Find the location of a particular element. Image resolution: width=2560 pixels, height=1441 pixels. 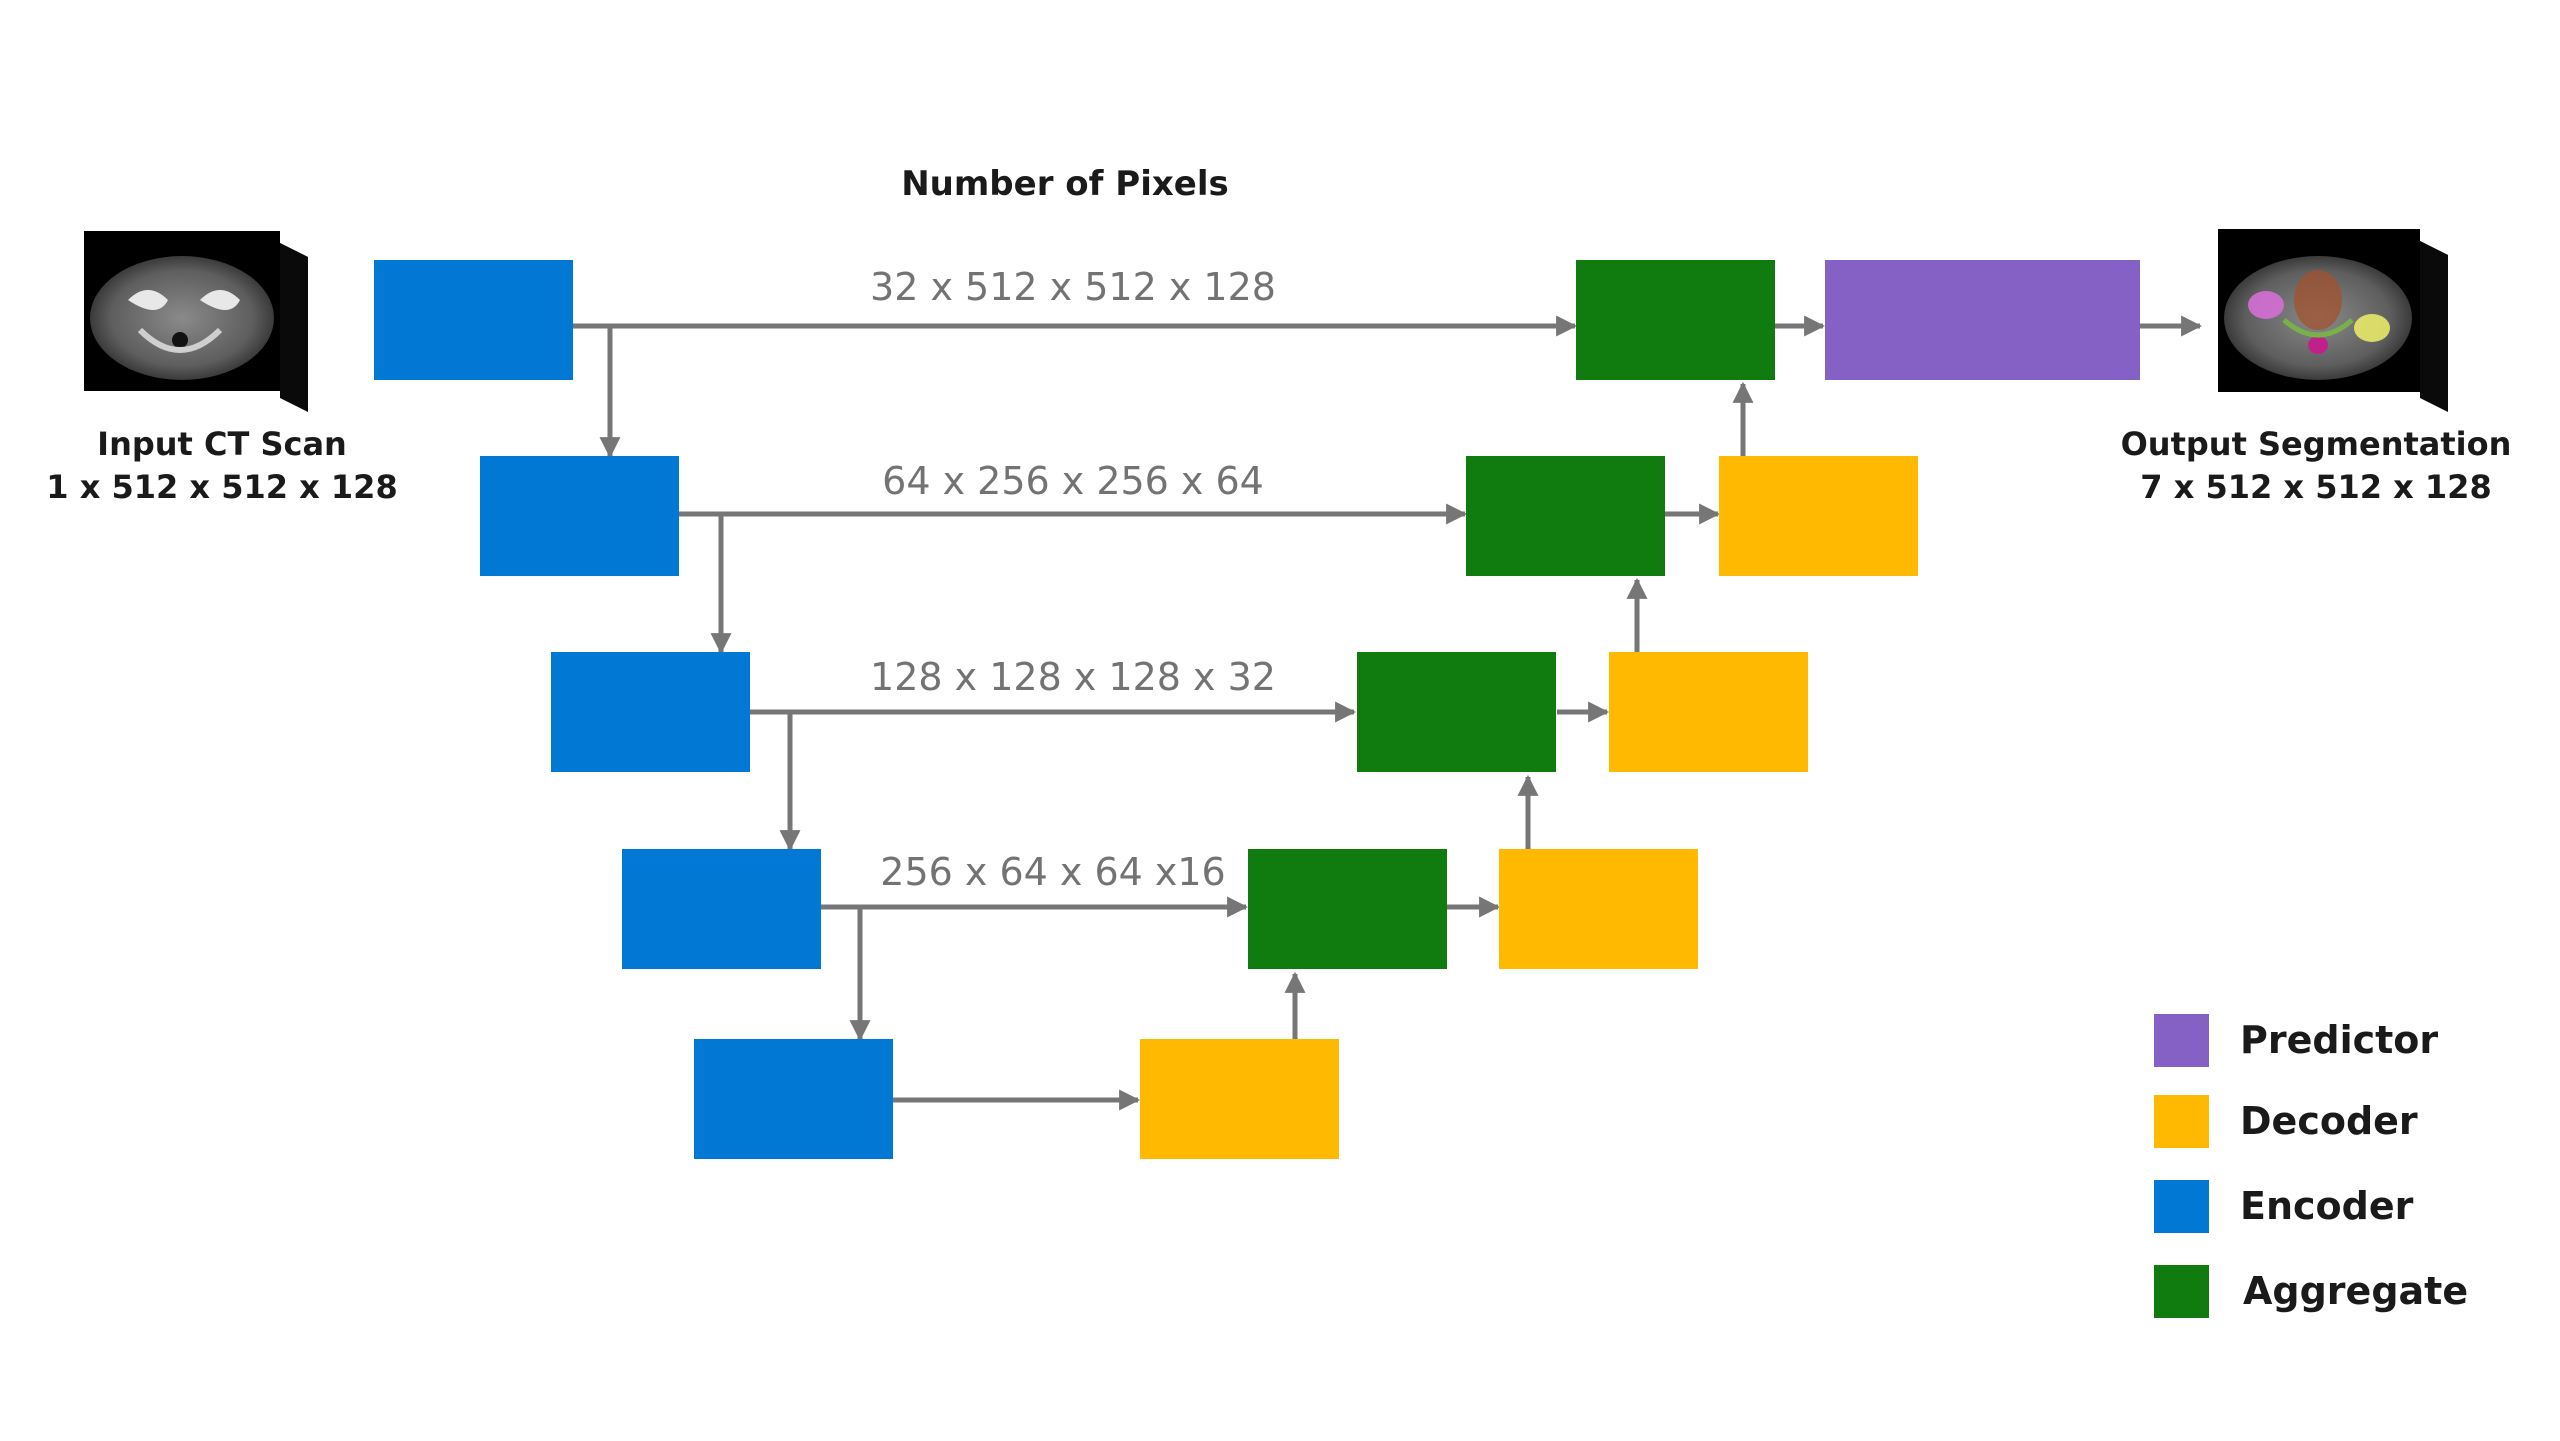

input-dims: 1 x 512 x 512 x 128 is located at coordinates (221, 487).